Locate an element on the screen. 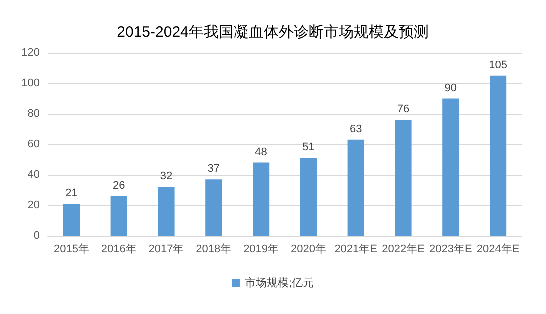 The image size is (546, 314). data-label: 37 is located at coordinates (214, 169).